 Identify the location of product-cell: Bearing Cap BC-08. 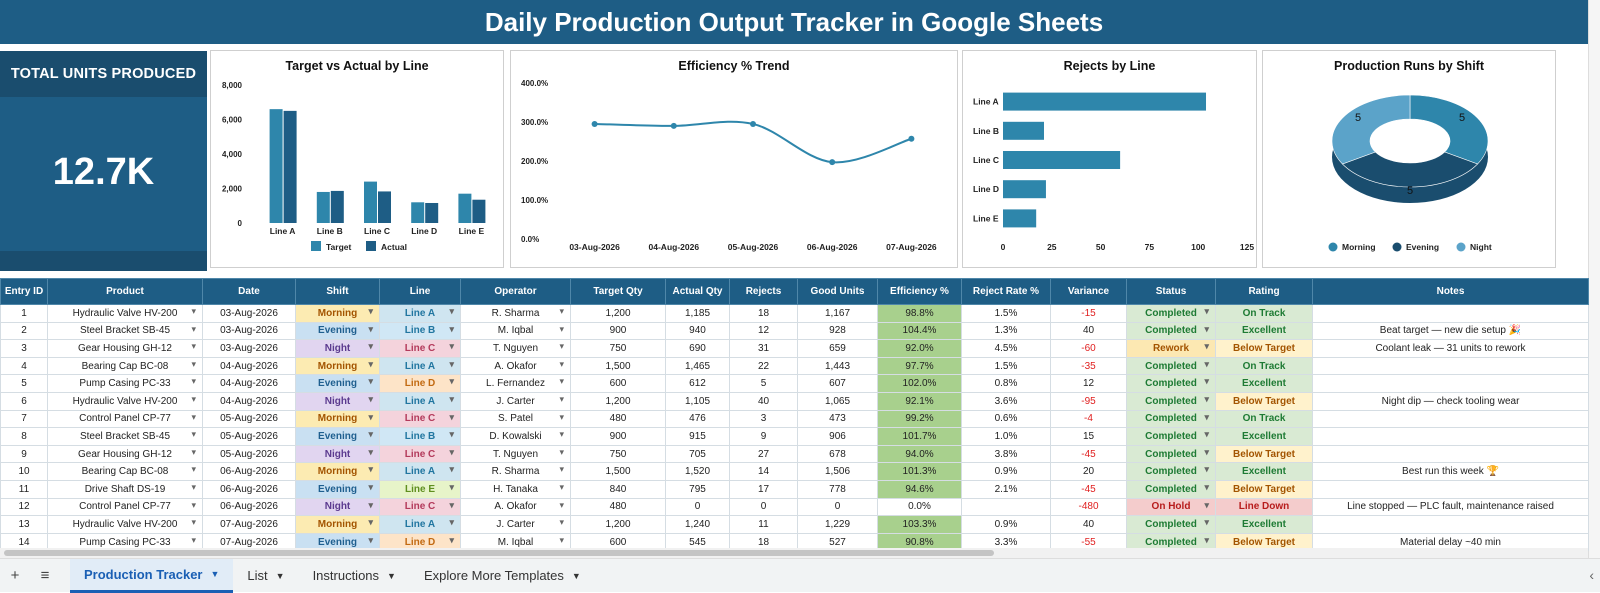
(125, 471).